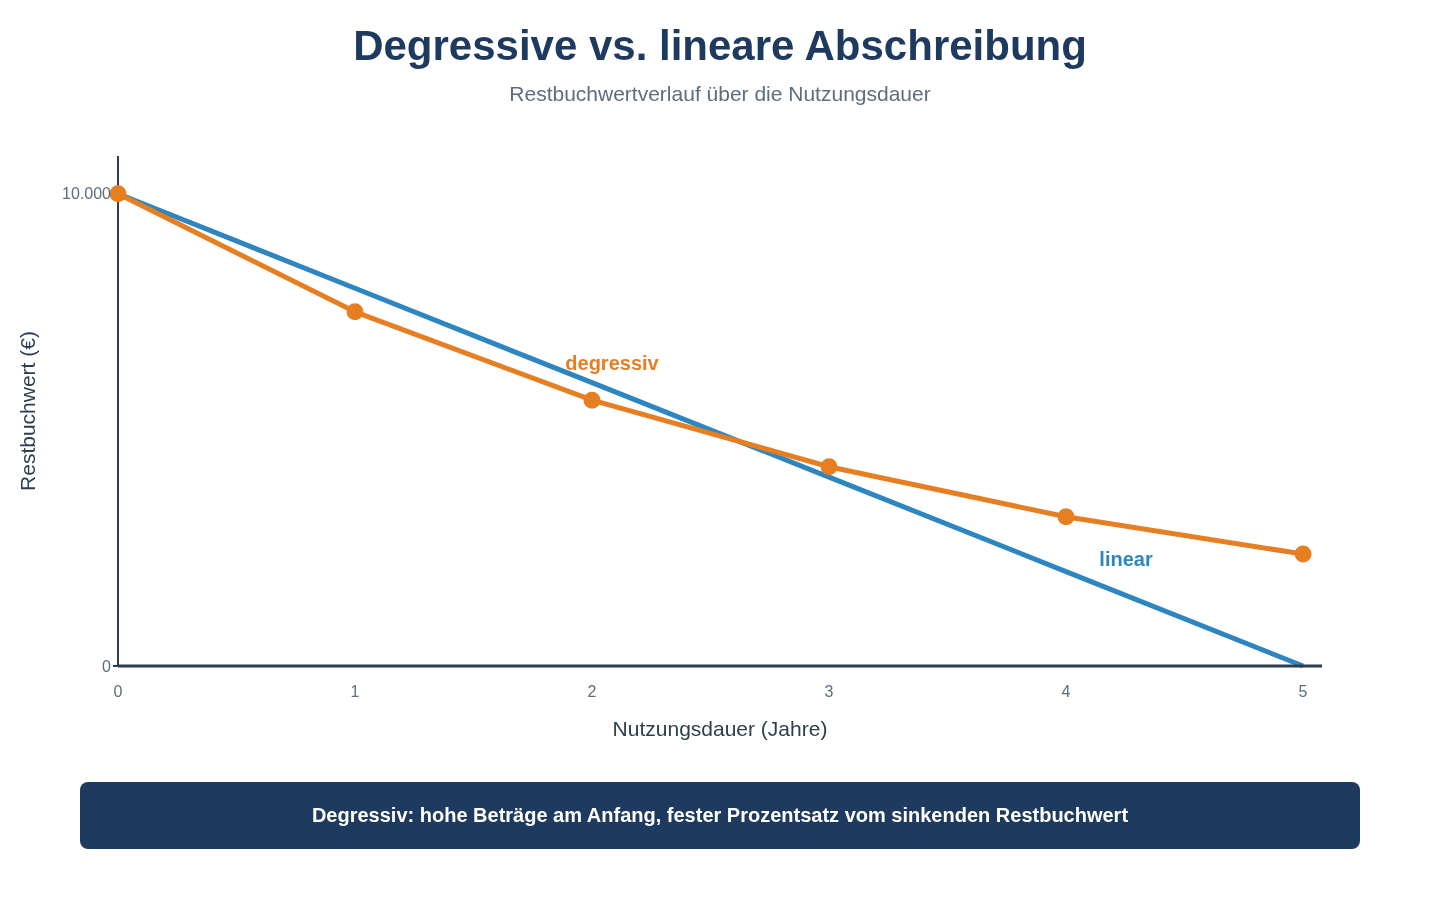  Describe the element at coordinates (118, 692) in the screenshot. I see `x-tick-label: 0` at that location.